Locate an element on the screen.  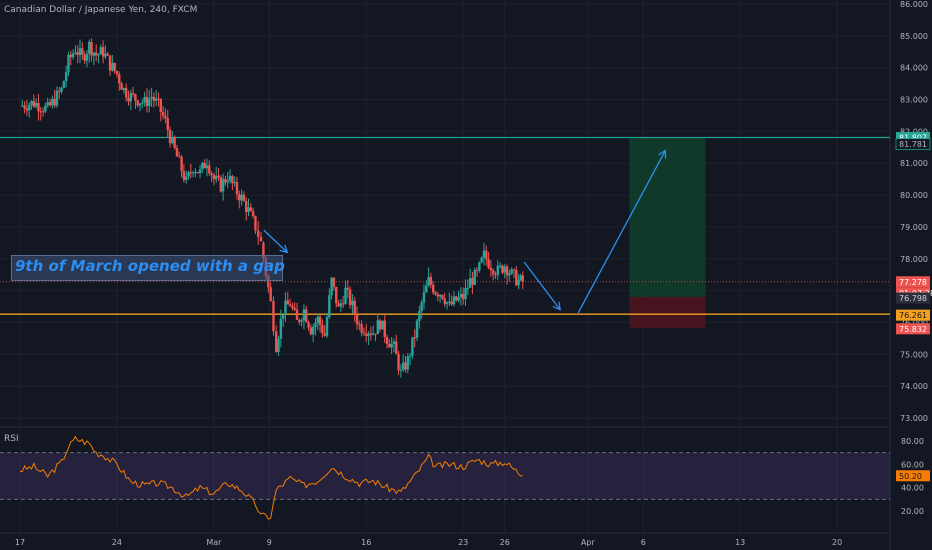
price-label-bg is located at coordinates (913, 138).